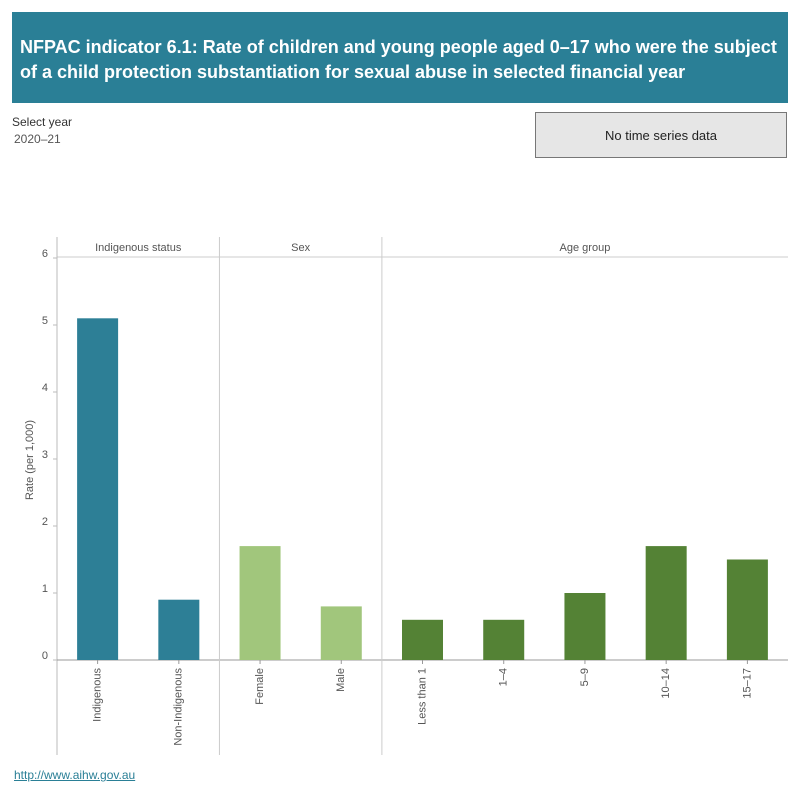 This screenshot has height=800, width=800. What do you see at coordinates (30, 460) in the screenshot?
I see `y-axis-label: Rate (per 1,000)` at bounding box center [30, 460].